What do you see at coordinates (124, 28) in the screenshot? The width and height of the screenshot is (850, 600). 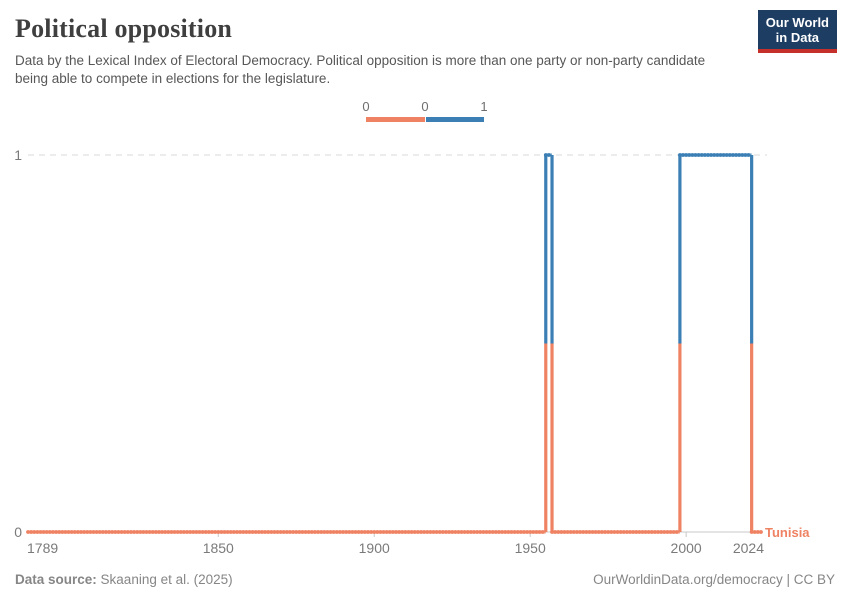 I see `page-title: Political opposition` at bounding box center [124, 28].